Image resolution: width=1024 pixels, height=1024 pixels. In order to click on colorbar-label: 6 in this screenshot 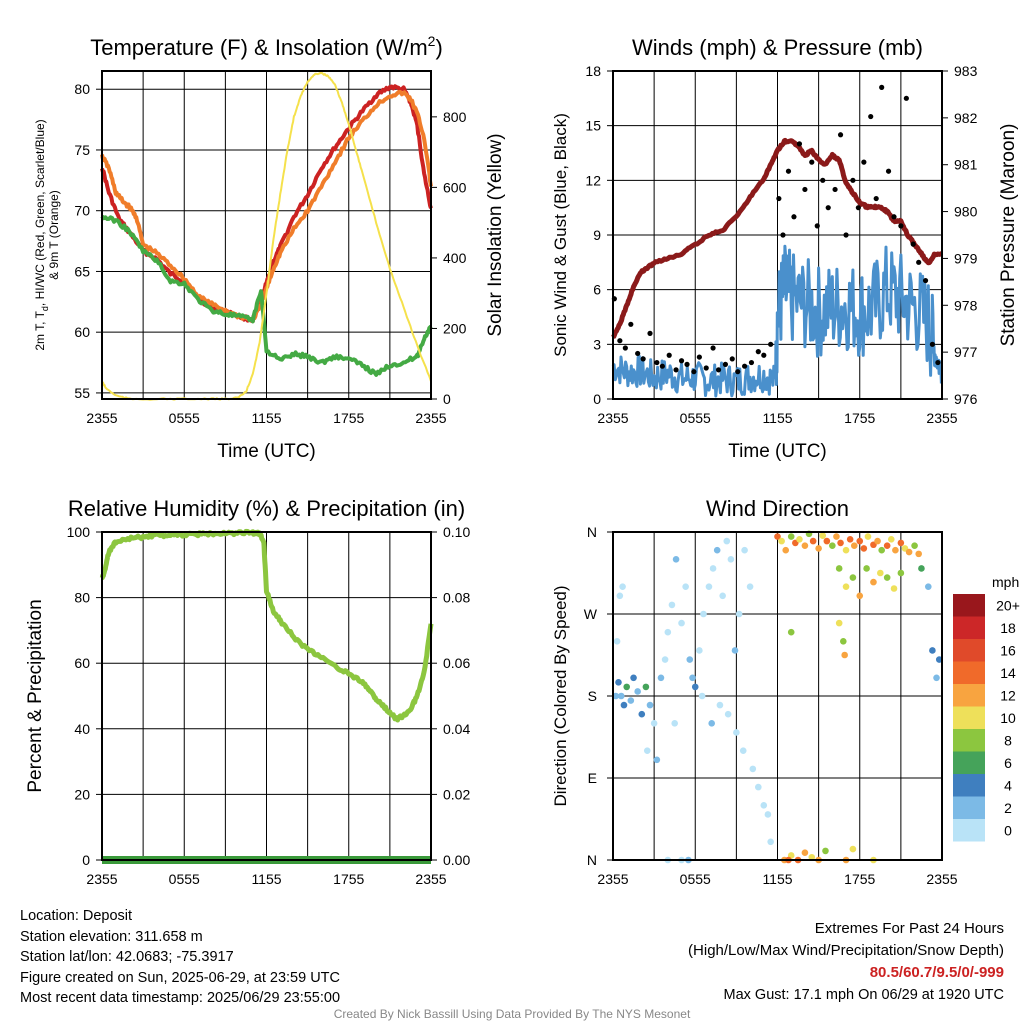, I will do `click(1008, 763)`.